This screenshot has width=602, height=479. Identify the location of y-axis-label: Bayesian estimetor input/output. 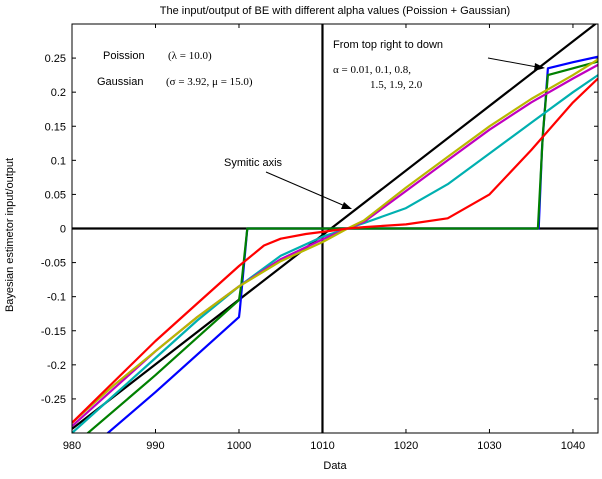
(10, 235).